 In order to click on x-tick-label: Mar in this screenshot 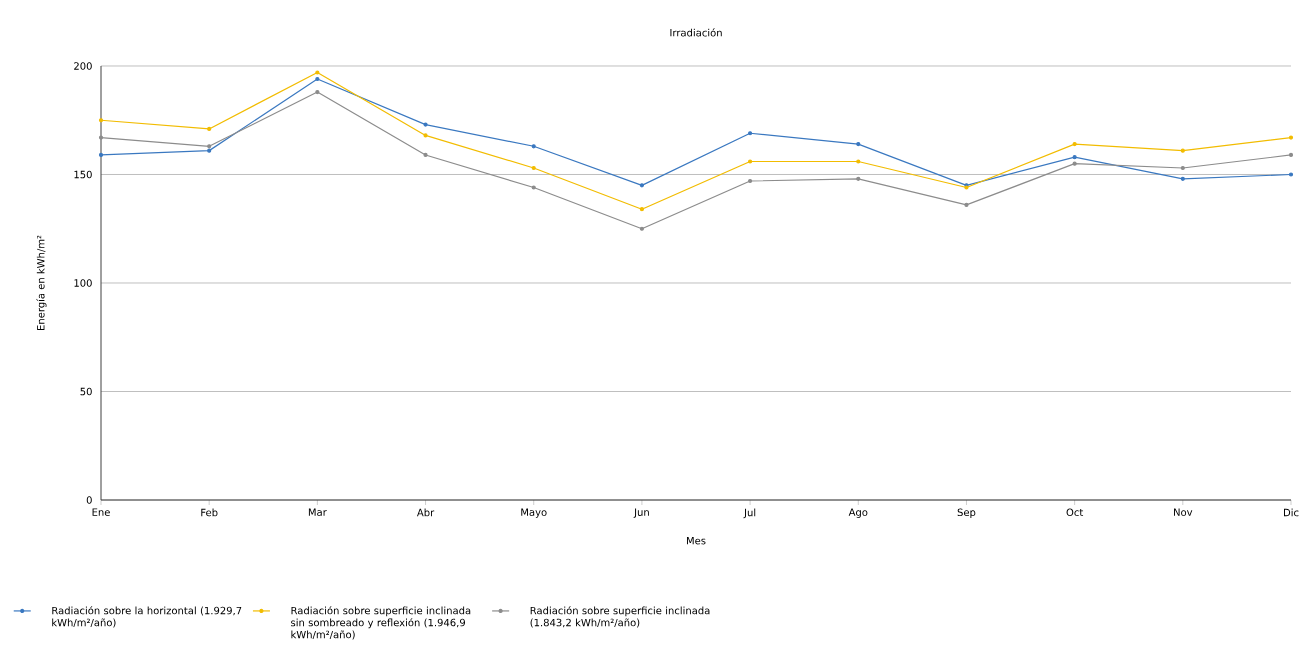, I will do `click(317, 512)`.